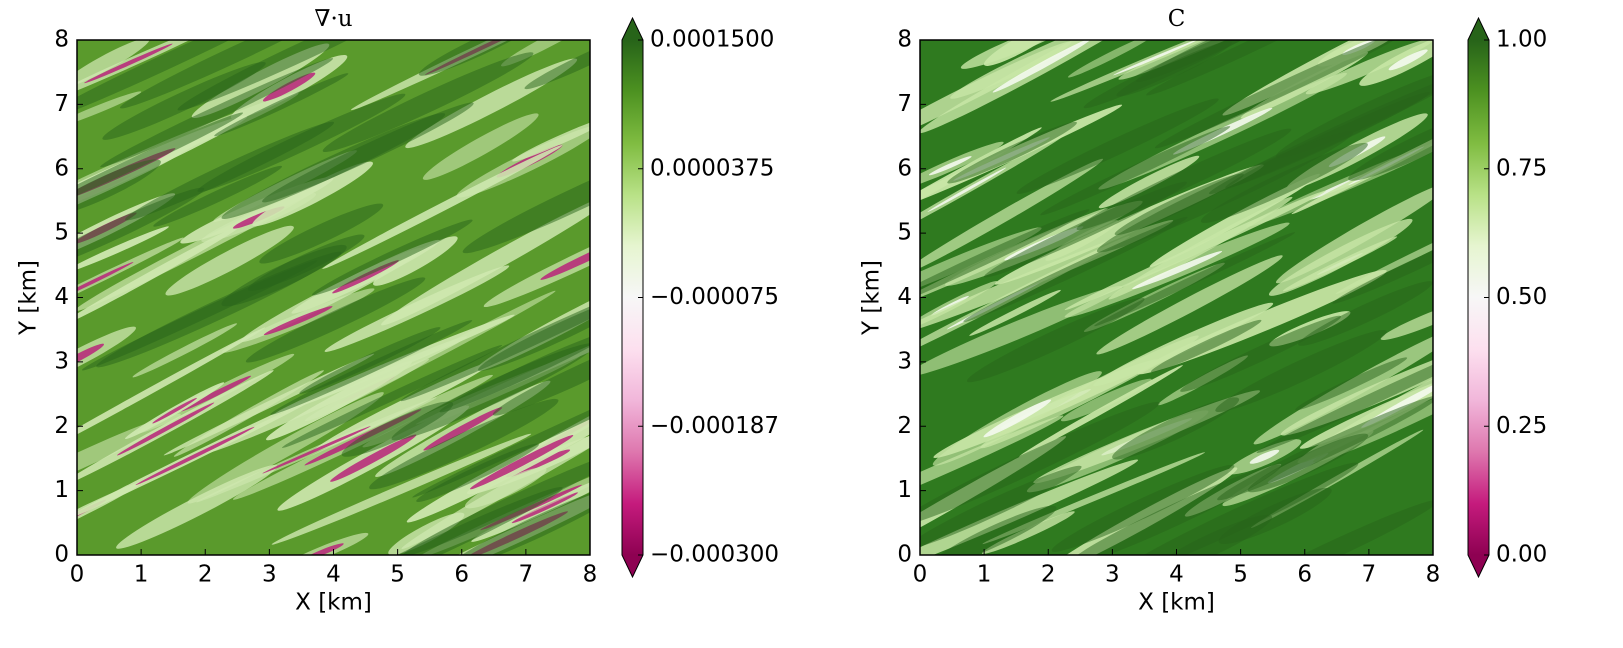  I want to click on y-tick-label: 1, so click(61, 490).